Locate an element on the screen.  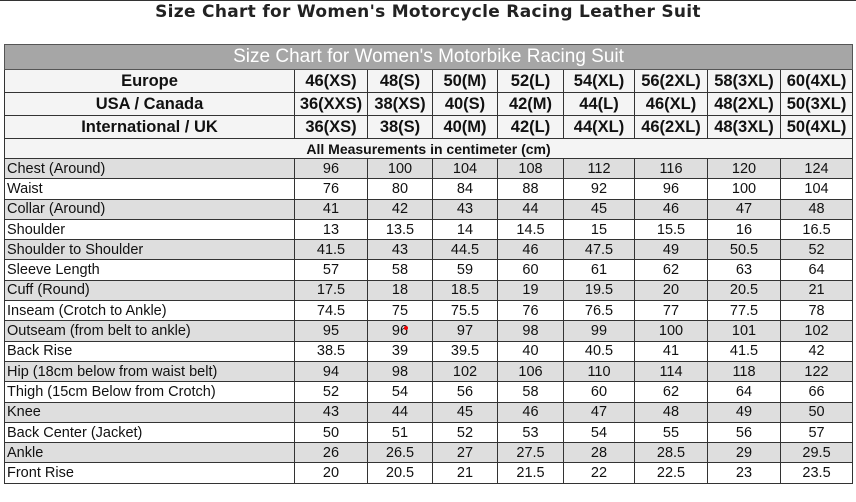
measurement-value: 74.5 is located at coordinates (331, 311).